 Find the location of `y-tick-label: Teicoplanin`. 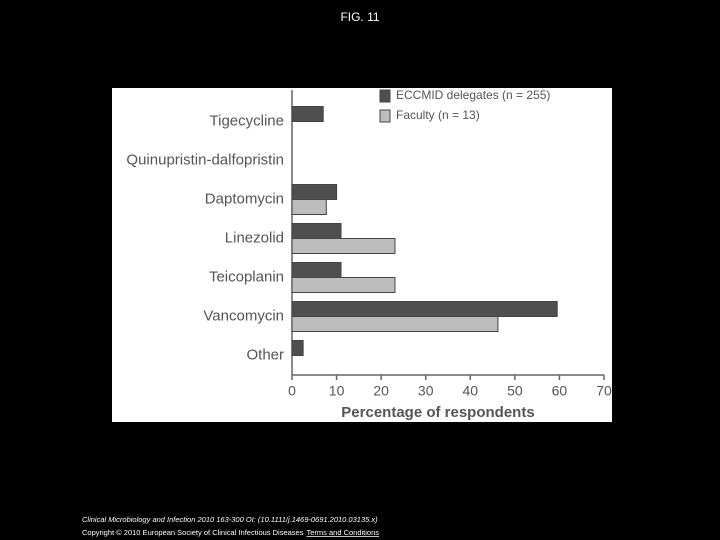

y-tick-label: Teicoplanin is located at coordinates (246, 276).